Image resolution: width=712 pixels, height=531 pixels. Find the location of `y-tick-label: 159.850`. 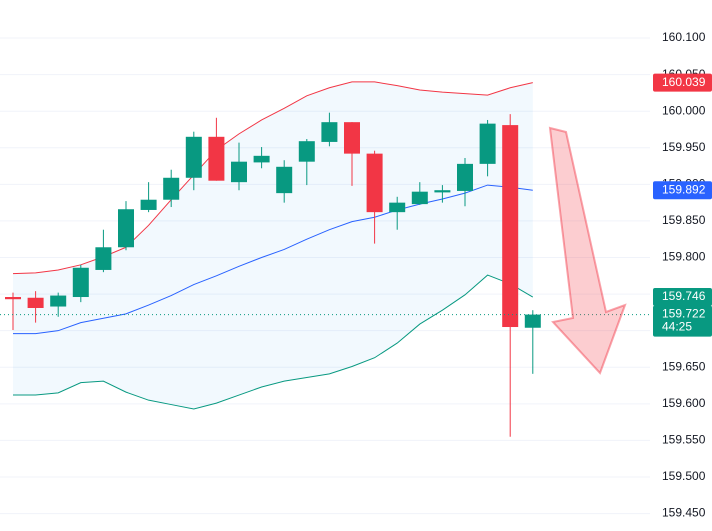

y-tick-label: 159.850 is located at coordinates (684, 220).